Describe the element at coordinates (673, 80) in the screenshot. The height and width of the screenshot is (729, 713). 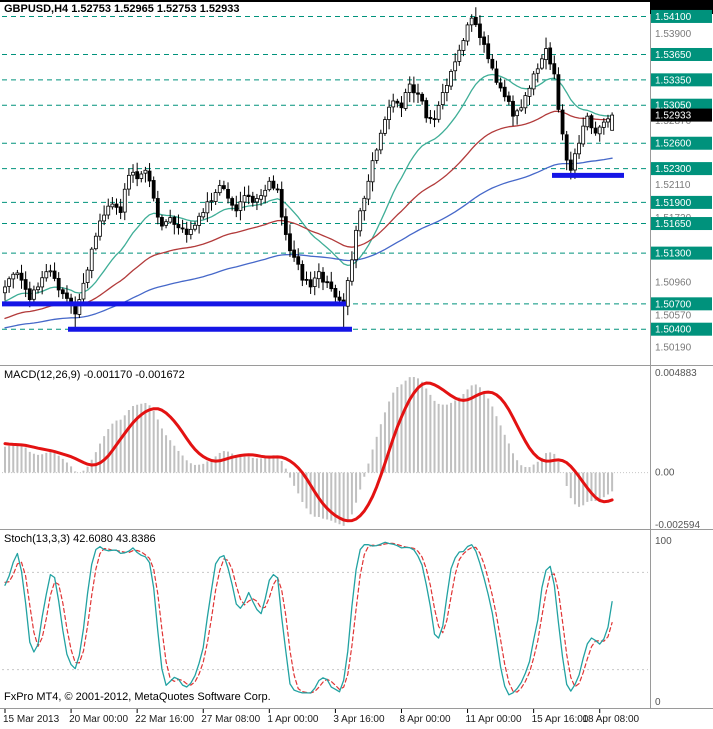
I see `price-level-badge-text: 1.53350` at that location.